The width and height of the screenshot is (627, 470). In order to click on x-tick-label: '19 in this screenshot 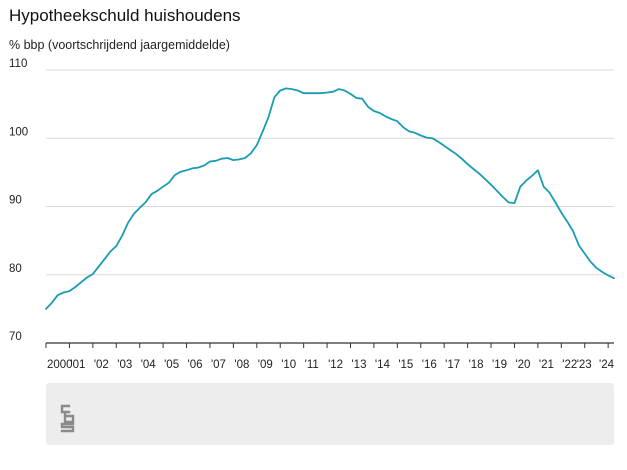, I will do `click(499, 365)`.